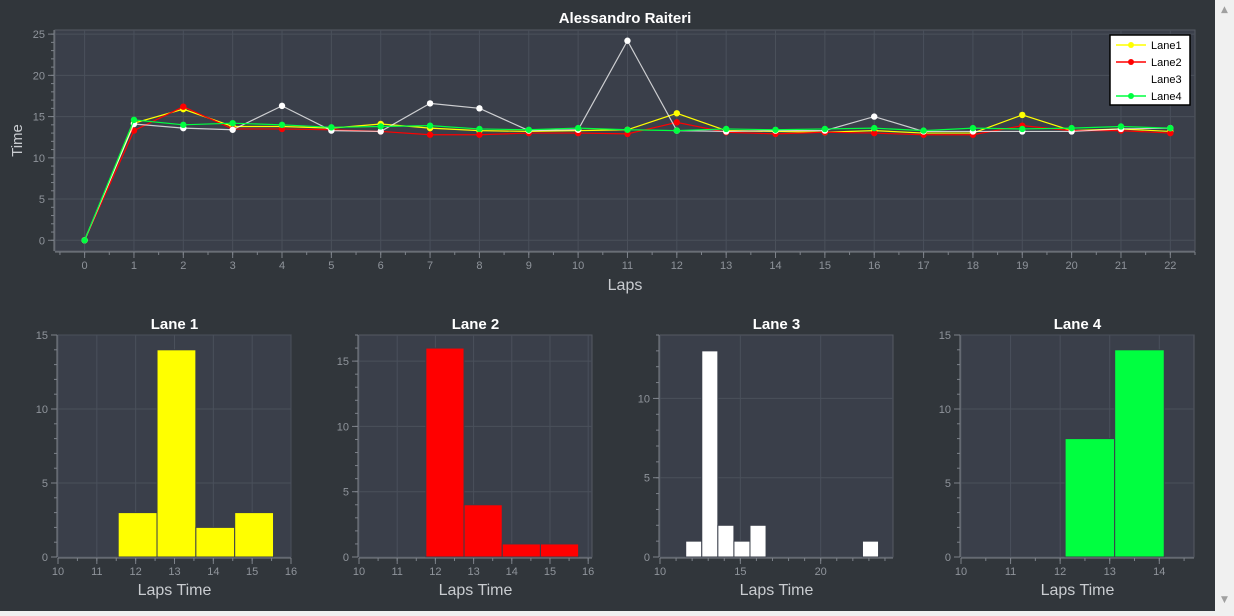 Image resolution: width=1234 pixels, height=616 pixels. Describe the element at coordinates (479, 266) in the screenshot. I see `x-tick-label: 8` at that location.